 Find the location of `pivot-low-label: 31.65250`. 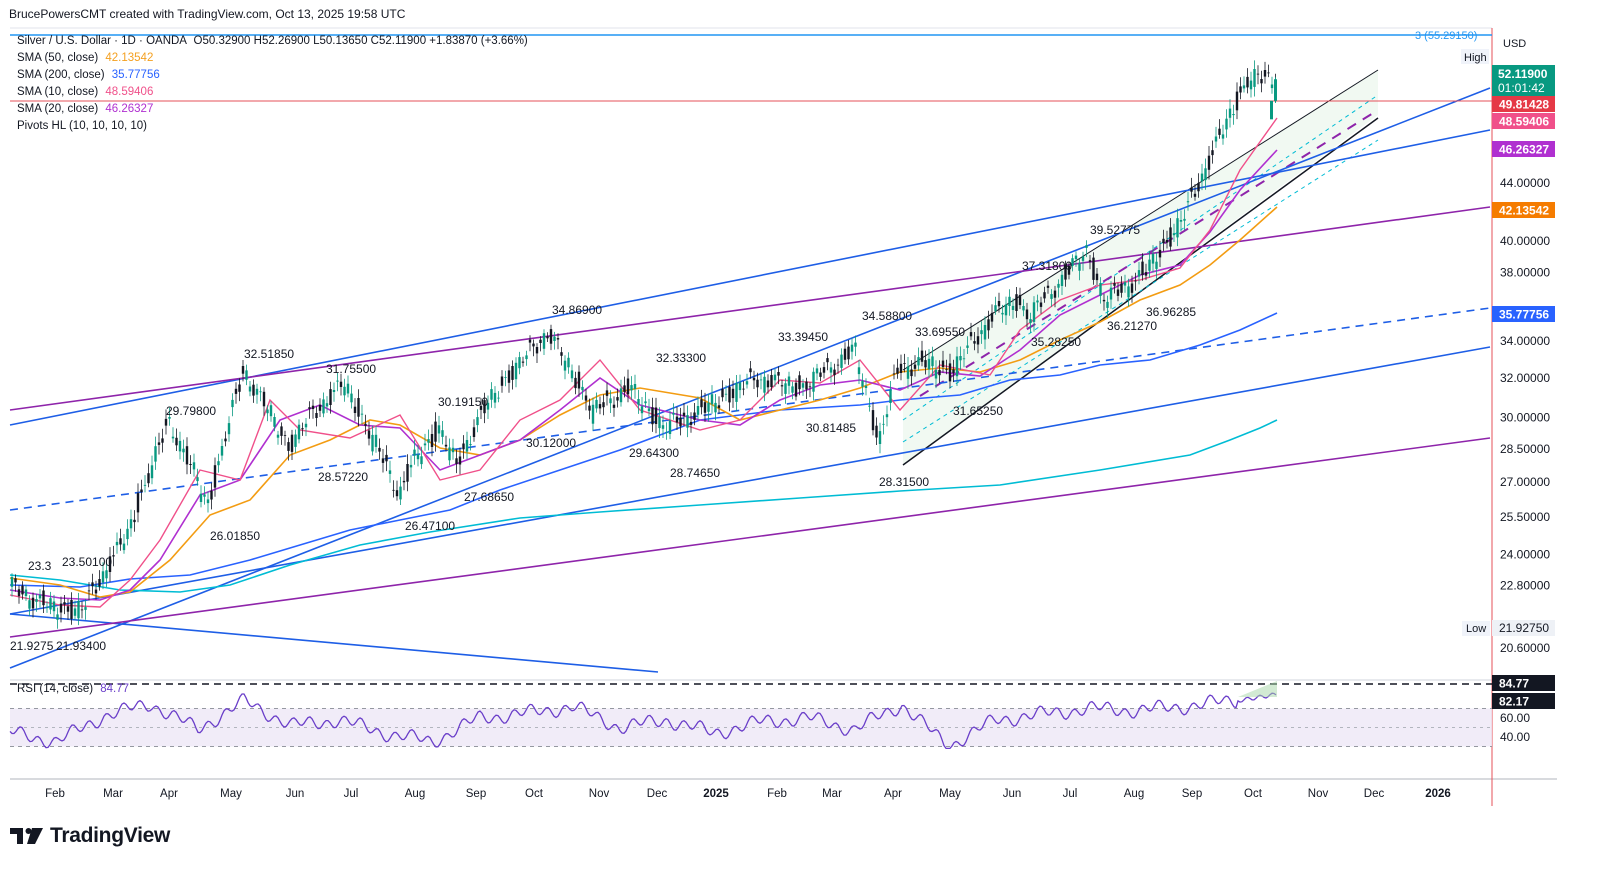

pivot-low-label: 31.65250 is located at coordinates (978, 411).